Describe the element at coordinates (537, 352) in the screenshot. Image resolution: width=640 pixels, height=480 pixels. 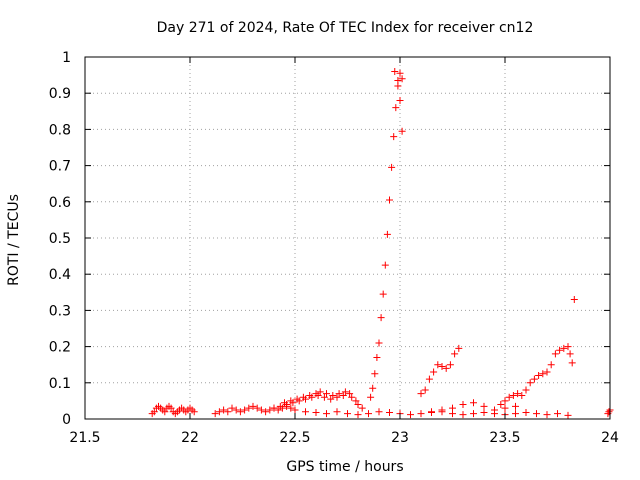
I see `series-rise-late` at that location.